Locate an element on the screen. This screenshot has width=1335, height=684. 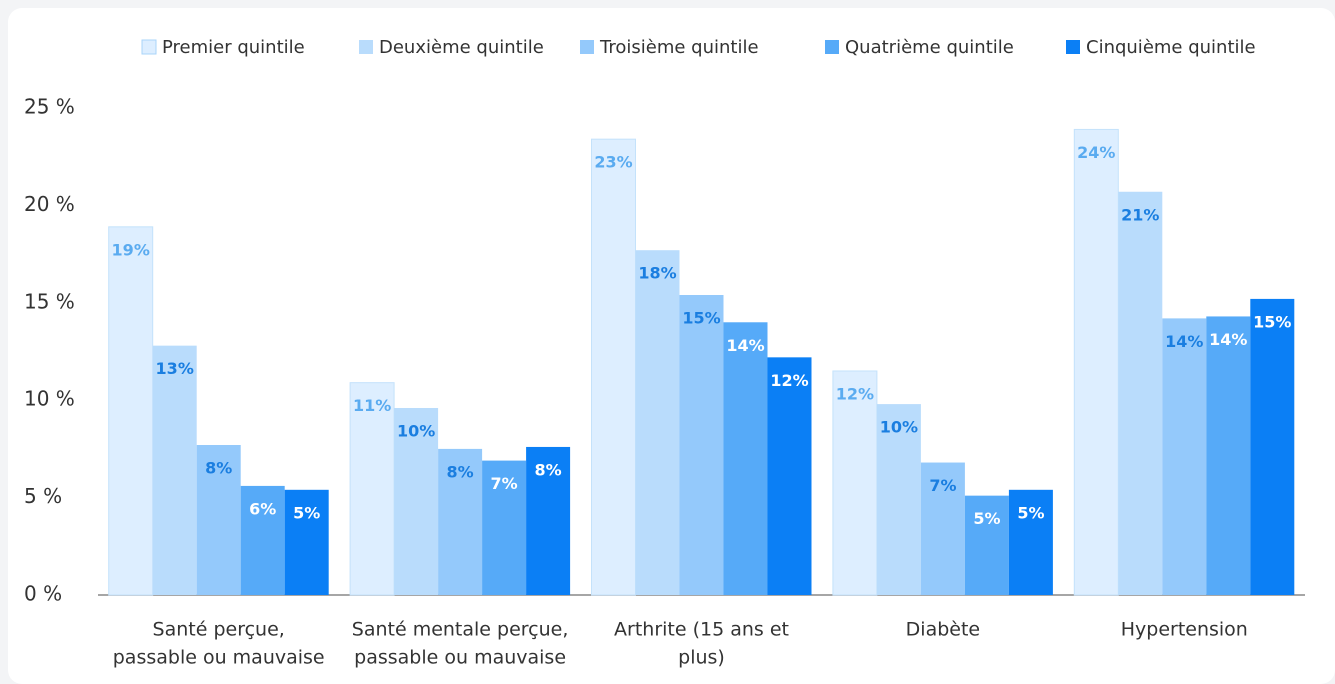
x-tick-label: plus) is located at coordinates (701, 658).